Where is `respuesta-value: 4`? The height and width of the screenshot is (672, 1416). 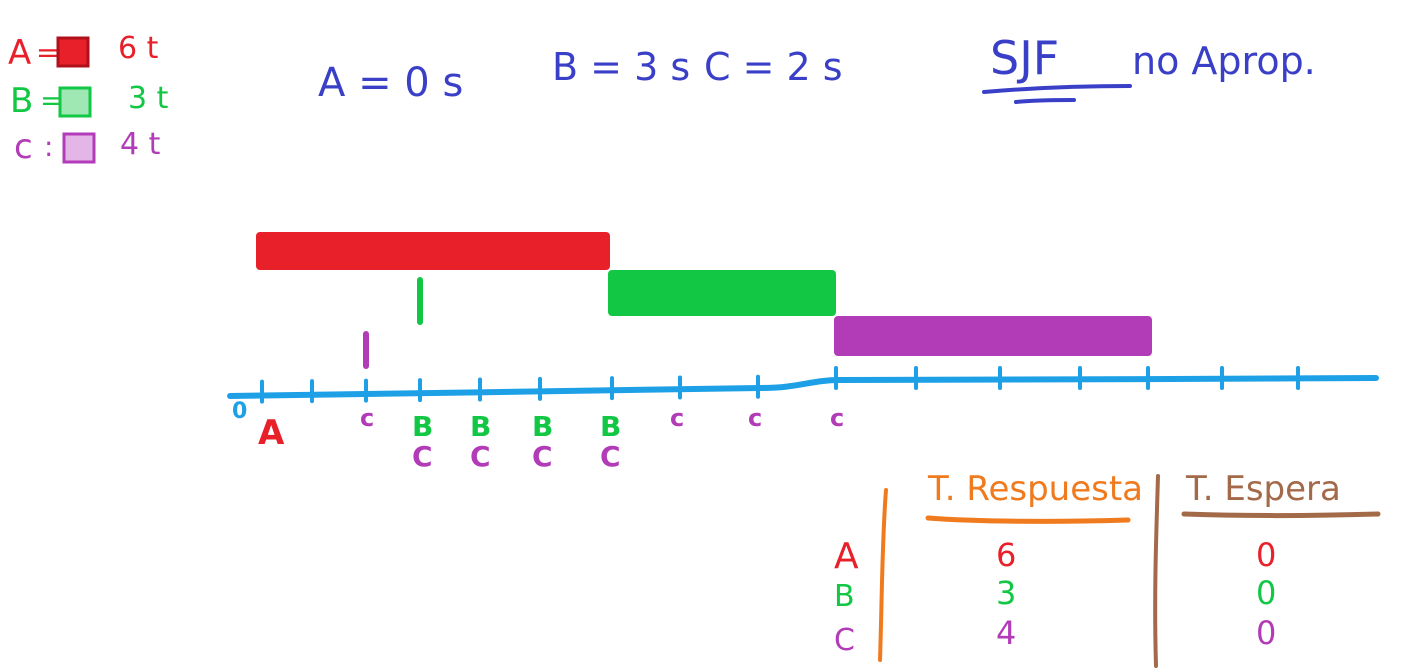 respuesta-value: 4 is located at coordinates (1006, 633).